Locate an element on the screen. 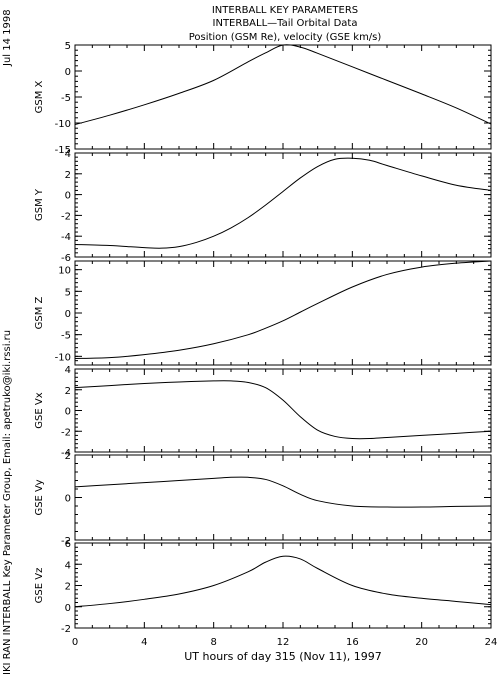  y-tick-label: -6 is located at coordinates (66, 258).